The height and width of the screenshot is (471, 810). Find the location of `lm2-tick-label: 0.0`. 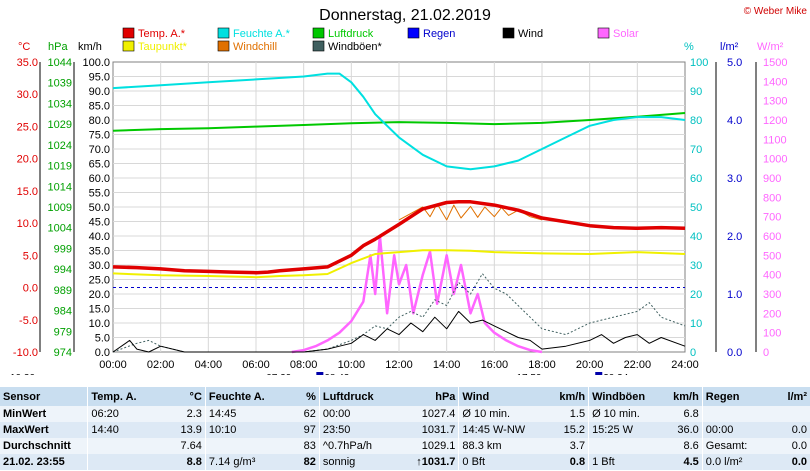

lm2-tick-label: 0.0 is located at coordinates (734, 353).